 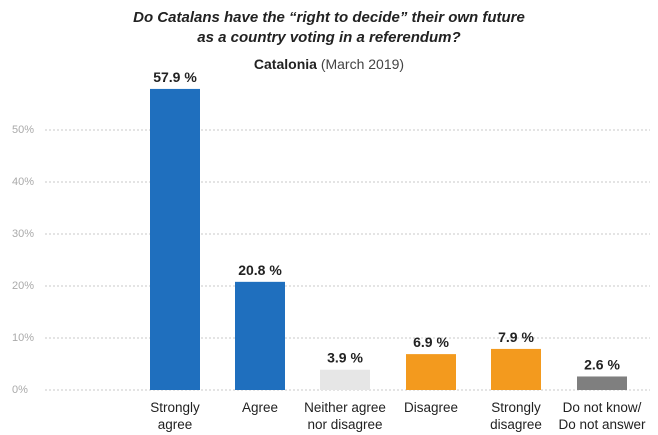 I want to click on category-label: disagree, so click(x=516, y=424).